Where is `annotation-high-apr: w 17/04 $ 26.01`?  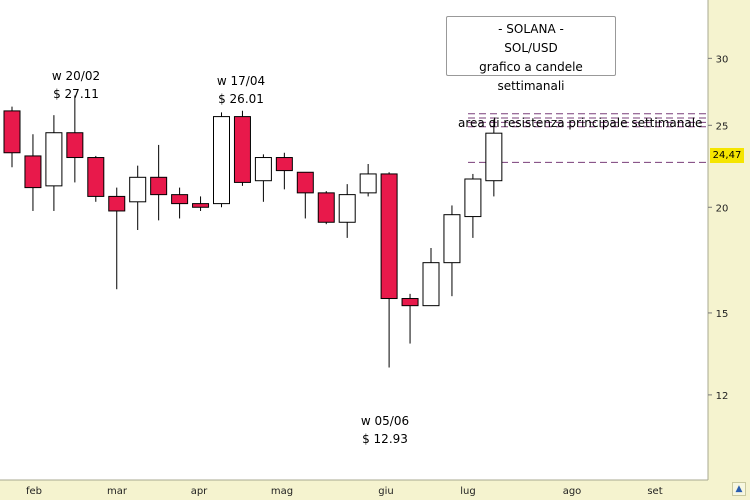
annotation-high-apr: w 17/04 $ 26.01 is located at coordinates (241, 90).